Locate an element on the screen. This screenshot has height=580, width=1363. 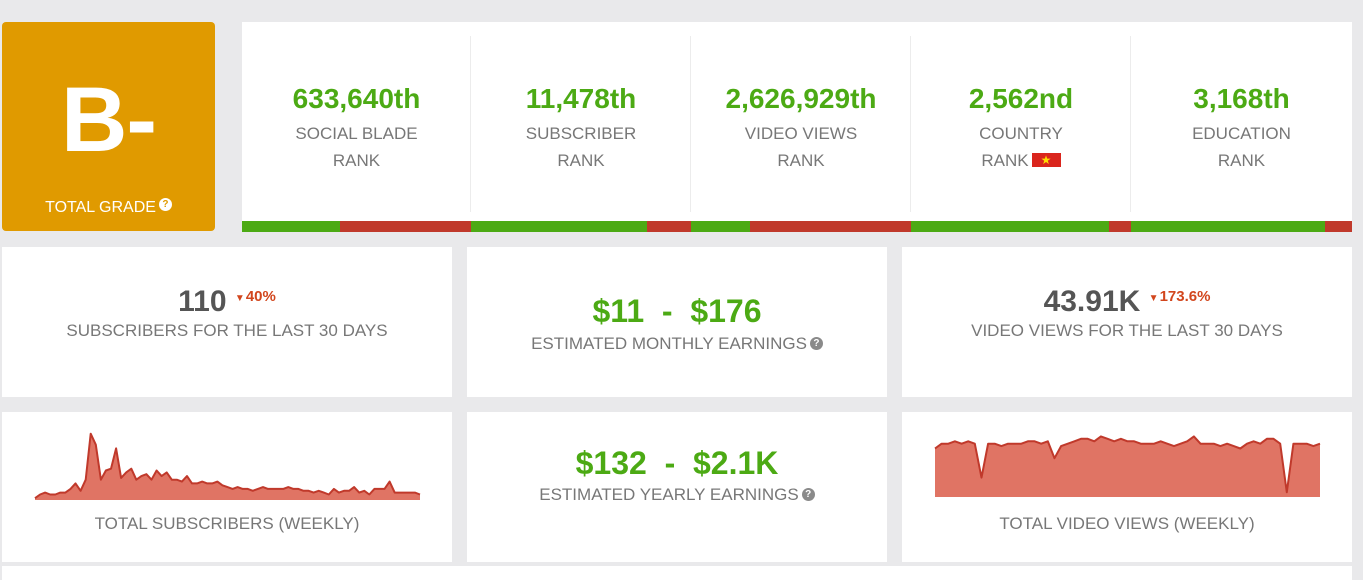
country-rank: 2,562nd COUNTRY RANK ★ is located at coordinates (1021, 127).